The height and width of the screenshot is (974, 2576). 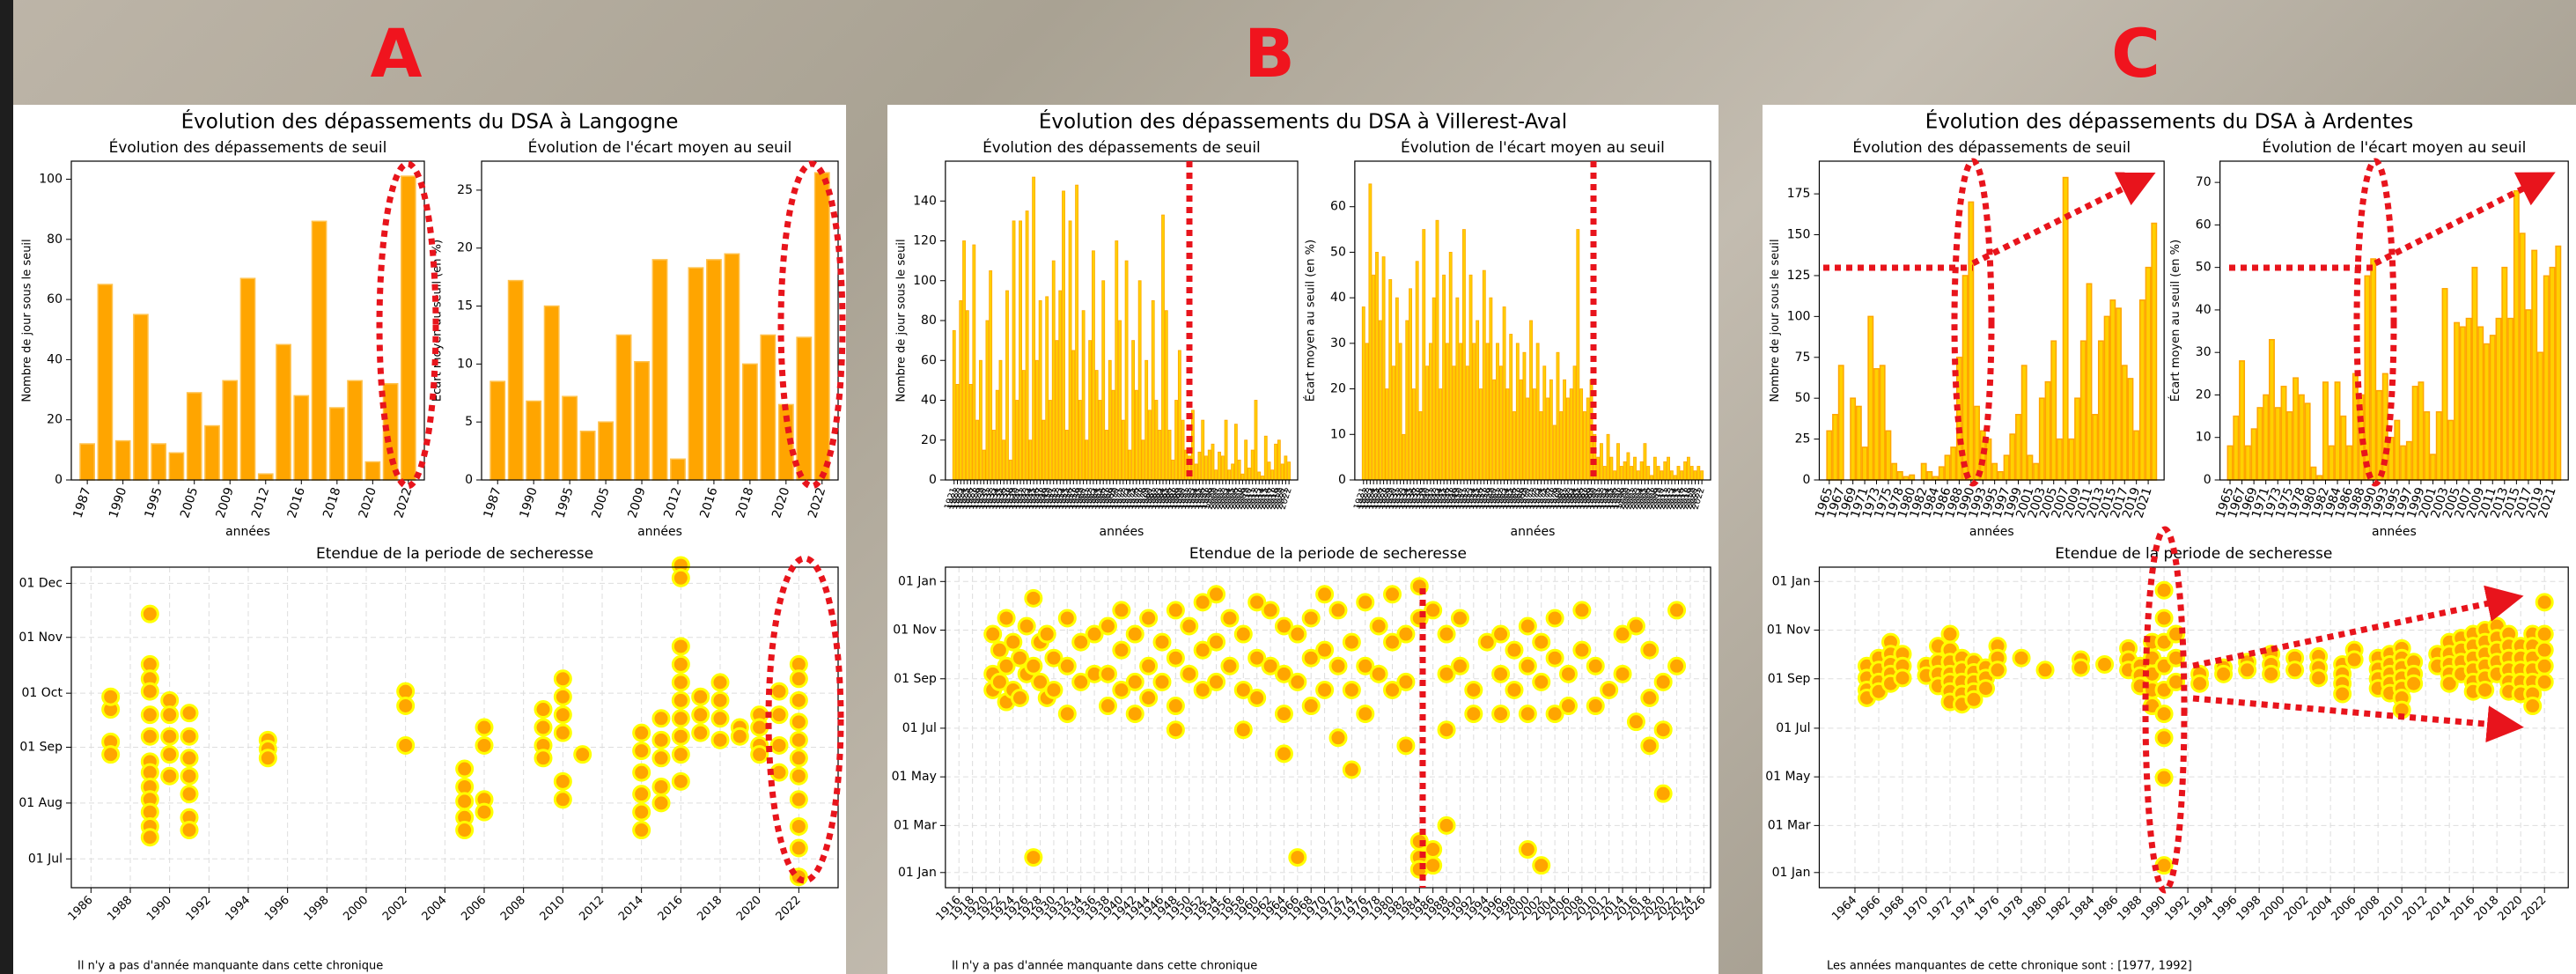 I want to click on y-tick-label: 01 Jan, so click(x=917, y=581).